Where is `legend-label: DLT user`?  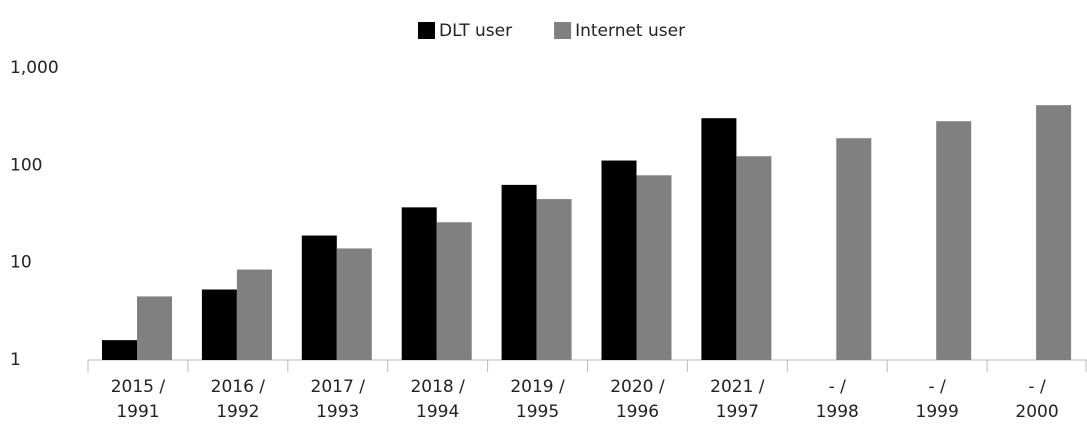 legend-label: DLT user is located at coordinates (475, 31).